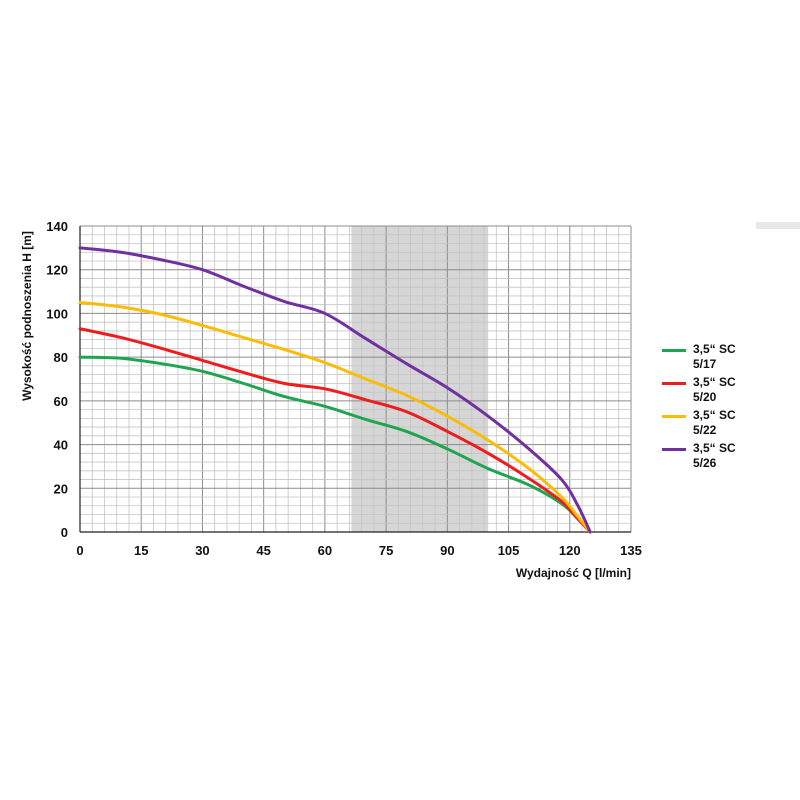 Image resolution: width=800 pixels, height=800 pixels. I want to click on legend-label: 3,5“ SC 5/26, so click(714, 455).